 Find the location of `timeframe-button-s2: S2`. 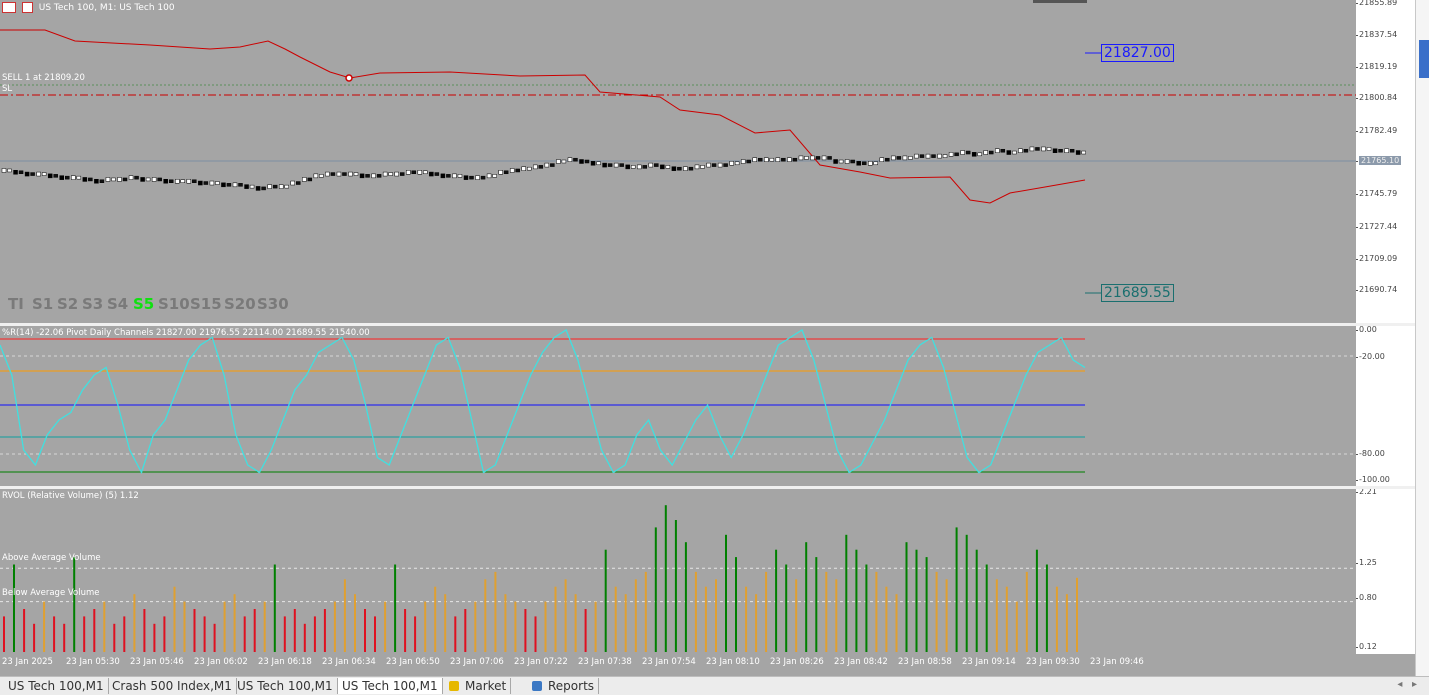

timeframe-button-s2: S2 is located at coordinates (68, 304).